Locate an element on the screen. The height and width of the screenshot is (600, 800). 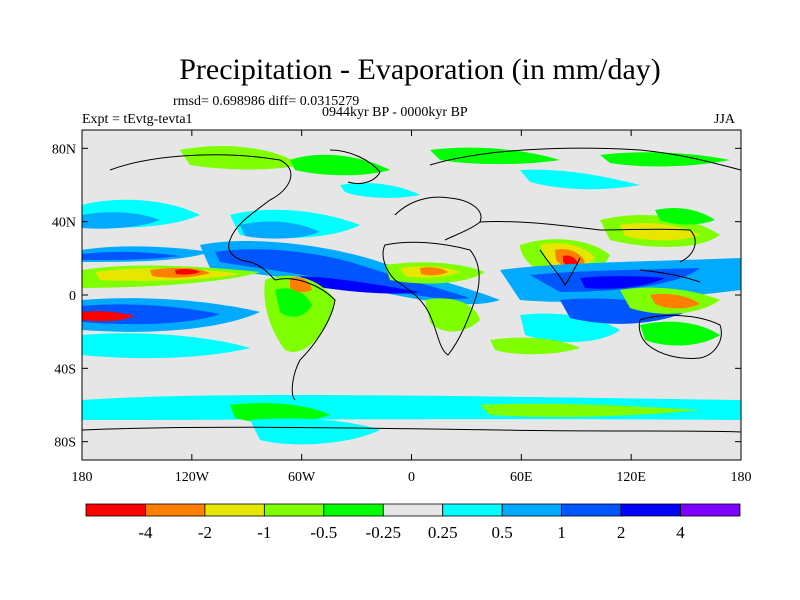
colorbar-label: 0.25 is located at coordinates (443, 532).